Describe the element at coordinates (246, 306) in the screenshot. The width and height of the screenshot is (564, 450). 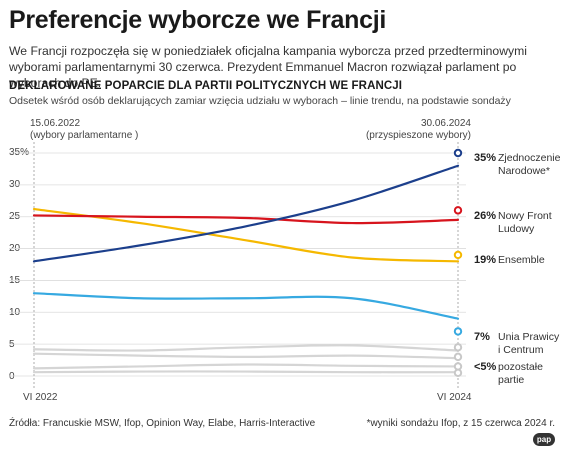
I see `series-line-unia-prawicy-i-centrum` at that location.